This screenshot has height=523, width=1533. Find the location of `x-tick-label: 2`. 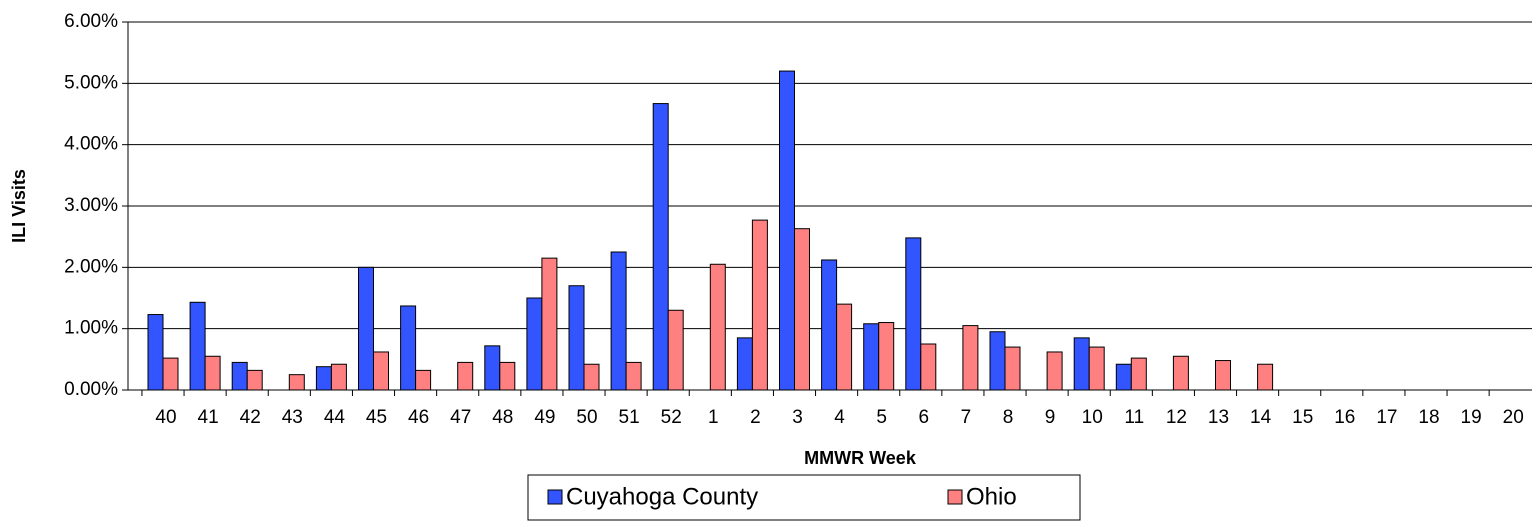

x-tick-label: 2 is located at coordinates (755, 417).